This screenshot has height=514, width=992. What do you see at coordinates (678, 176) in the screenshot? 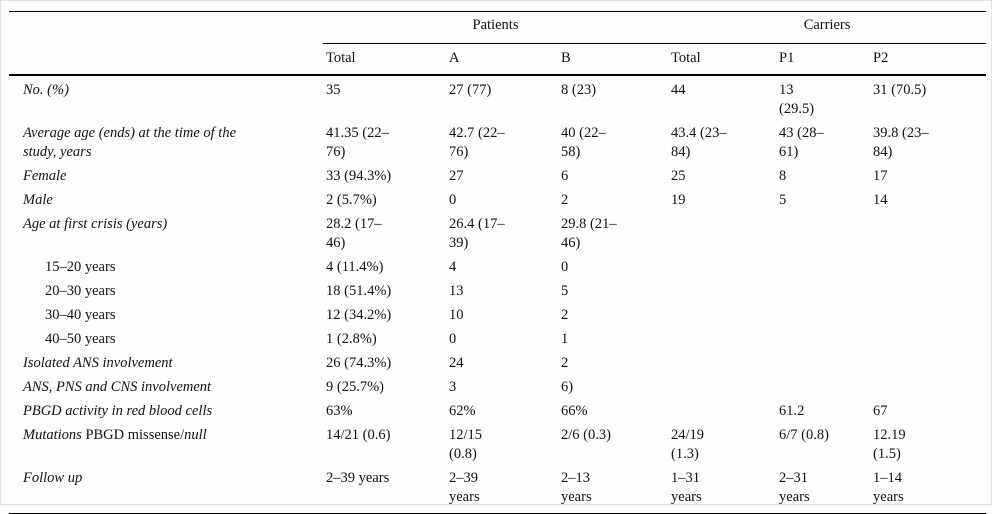
I see `data-cell: 25` at bounding box center [678, 176].